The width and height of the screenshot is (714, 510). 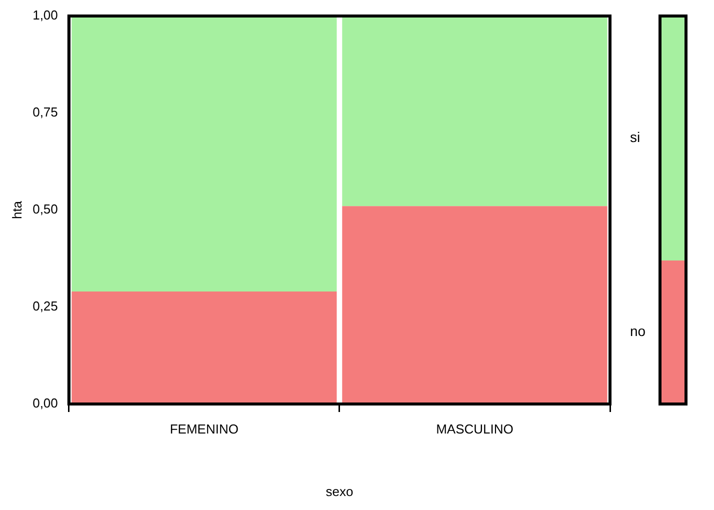 What do you see at coordinates (204, 428) in the screenshot?
I see `x-tick-label: FEMENINO` at bounding box center [204, 428].